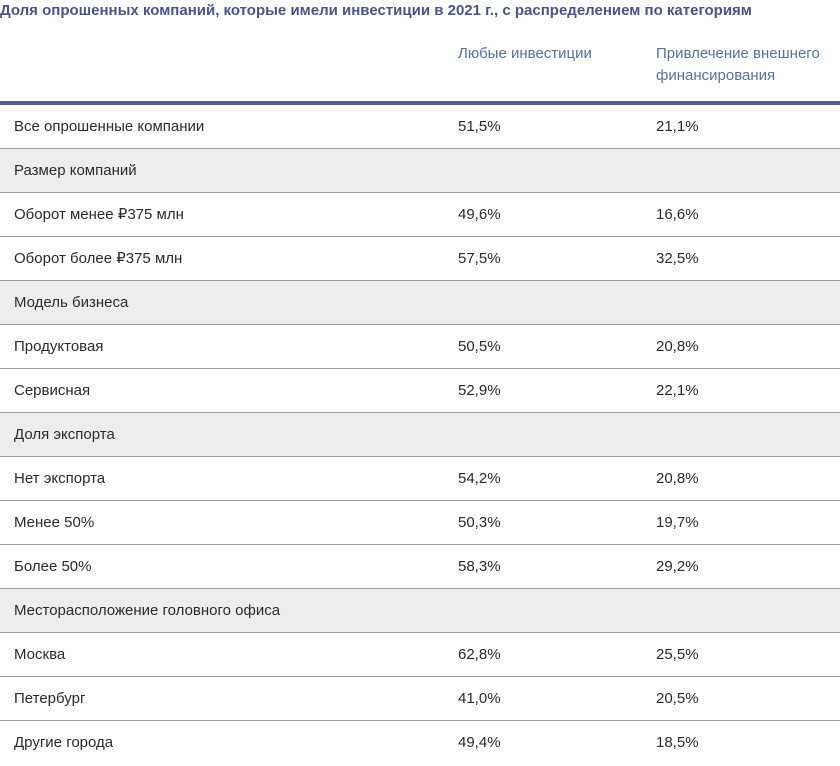 The image size is (840, 766). I want to click on row-label: Менее 50%, so click(54, 522).